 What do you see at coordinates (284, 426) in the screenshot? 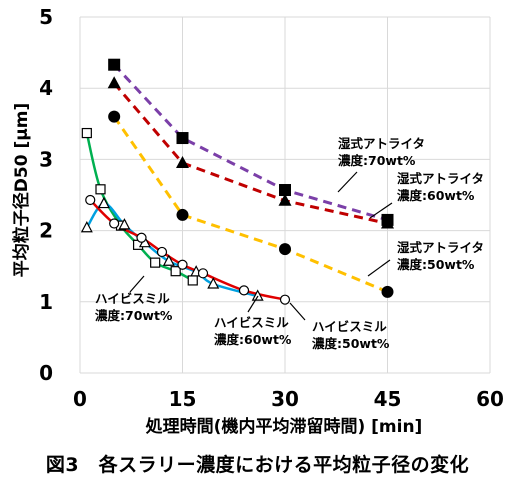
I see `x-axis-label: 処理時間(機内平均滞留時間) [min]` at bounding box center [284, 426].